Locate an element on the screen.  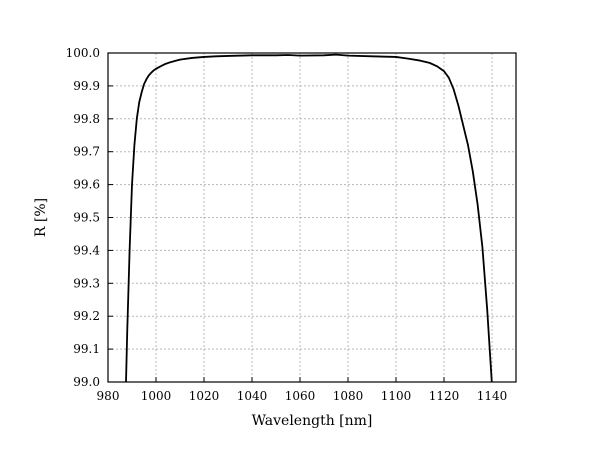
y-tick-label: 99.1 is located at coordinates (86, 349).